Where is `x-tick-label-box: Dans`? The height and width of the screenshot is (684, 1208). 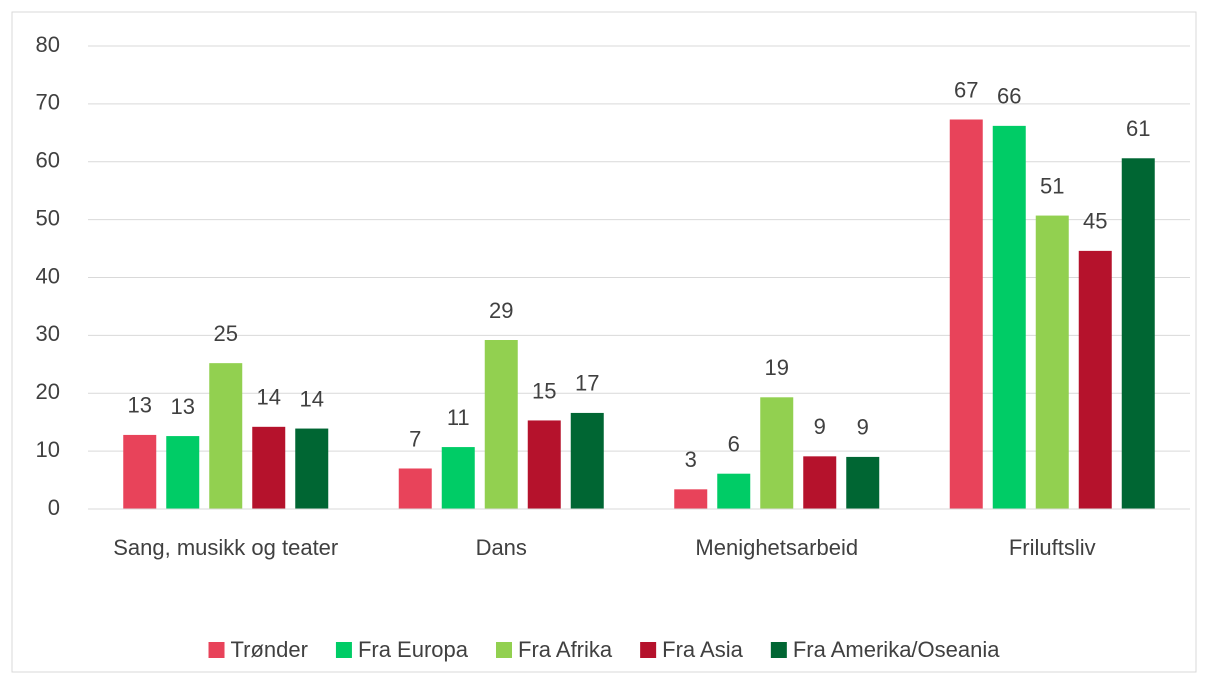 x-tick-label-box: Dans is located at coordinates (501, 547).